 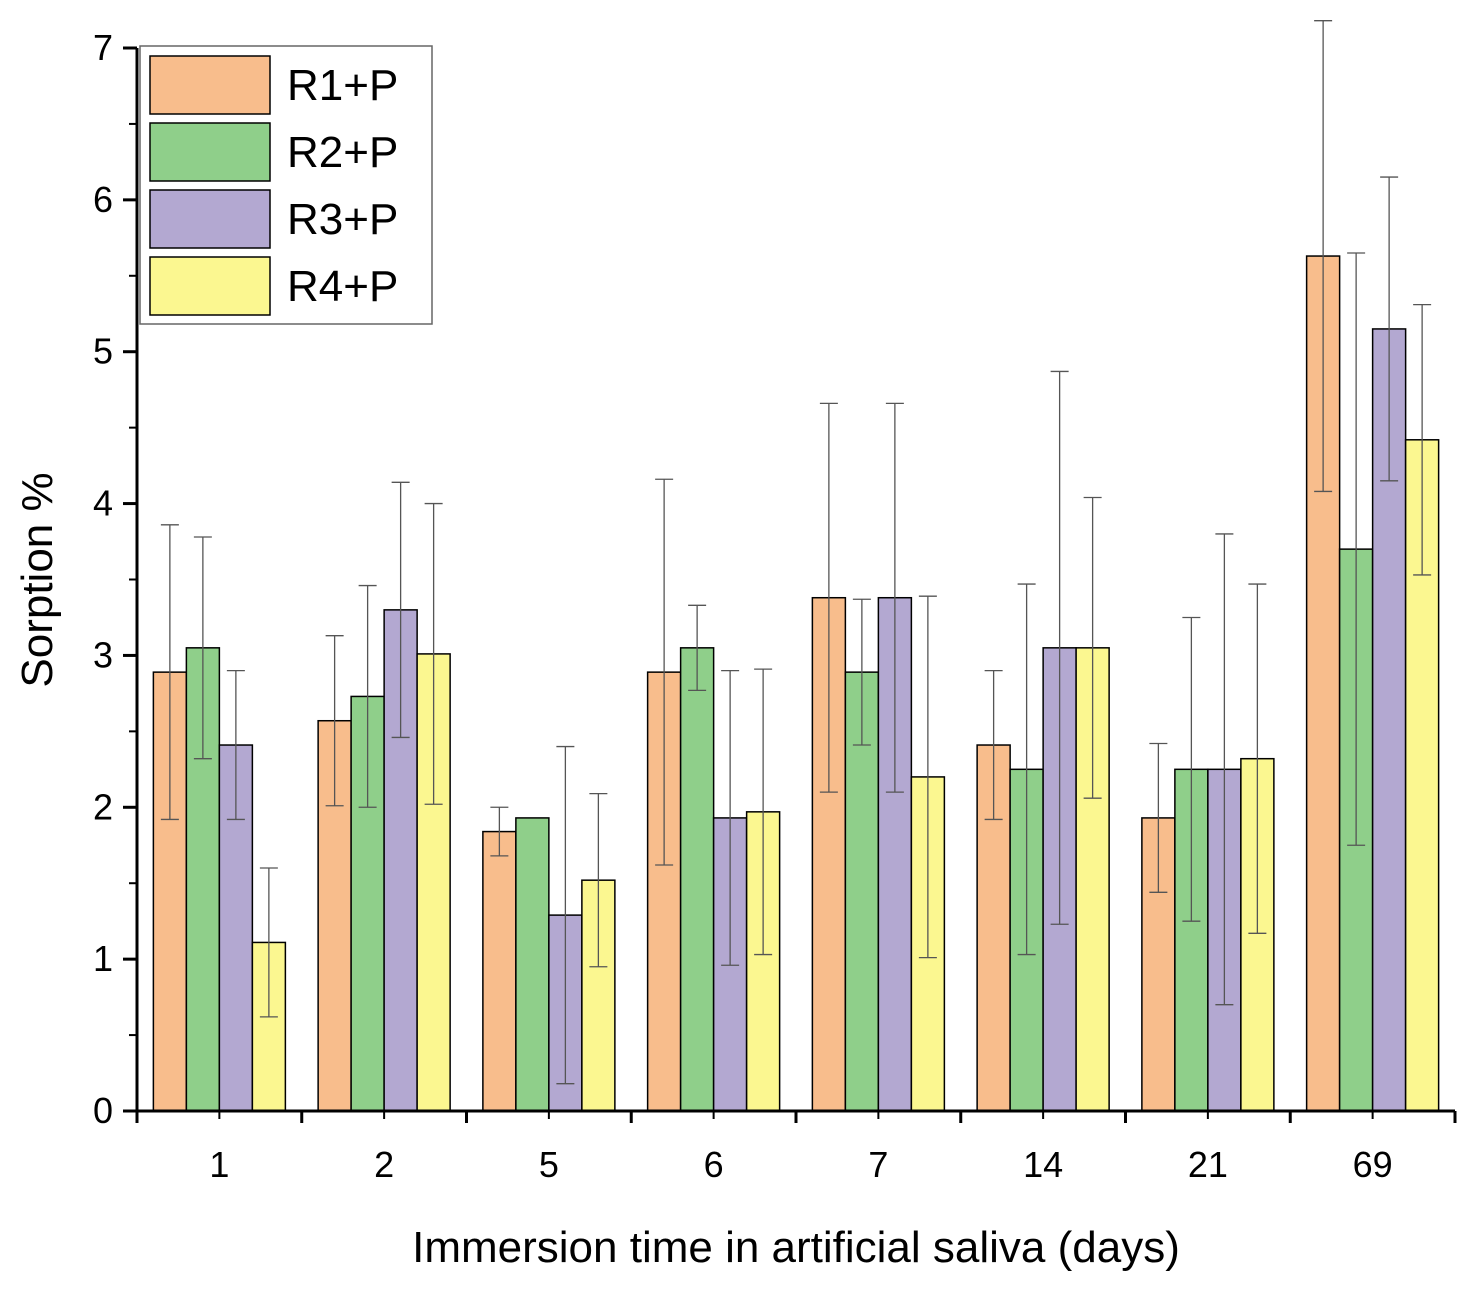 I want to click on legend-label: R1+P, so click(x=342, y=85).